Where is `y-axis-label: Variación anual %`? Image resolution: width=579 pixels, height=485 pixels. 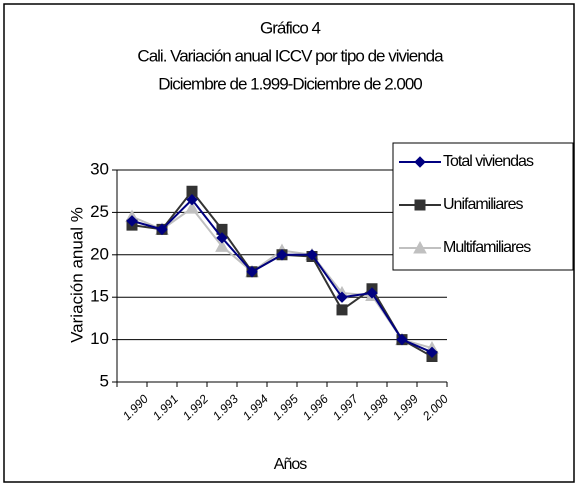
y-axis-label: Variación anual % is located at coordinates (76, 275).